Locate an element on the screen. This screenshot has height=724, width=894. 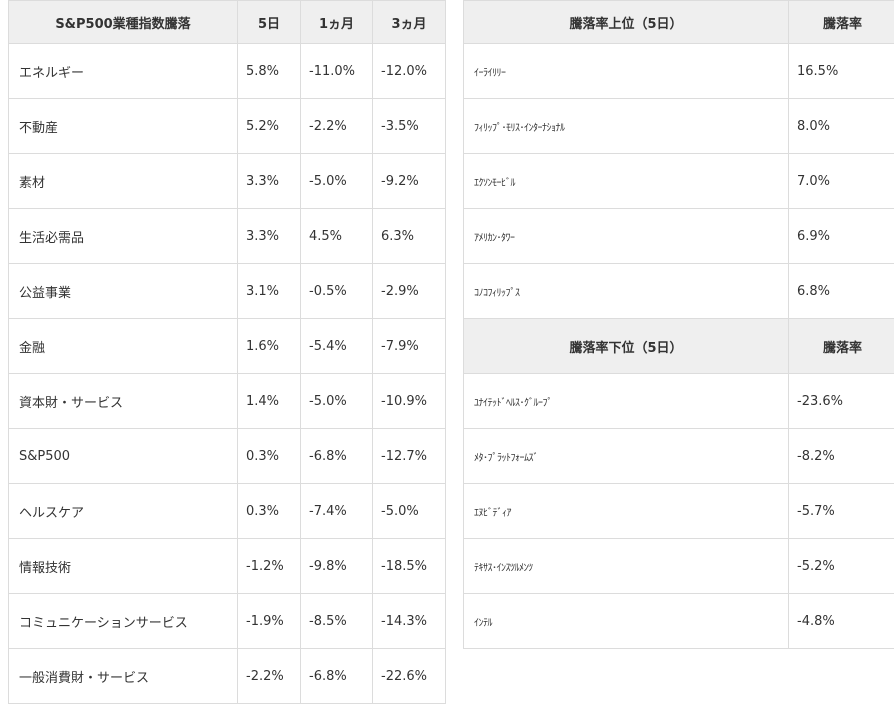
sector-row: 公益事業 3.1% -0.5% -2.9% is located at coordinates (227, 291).